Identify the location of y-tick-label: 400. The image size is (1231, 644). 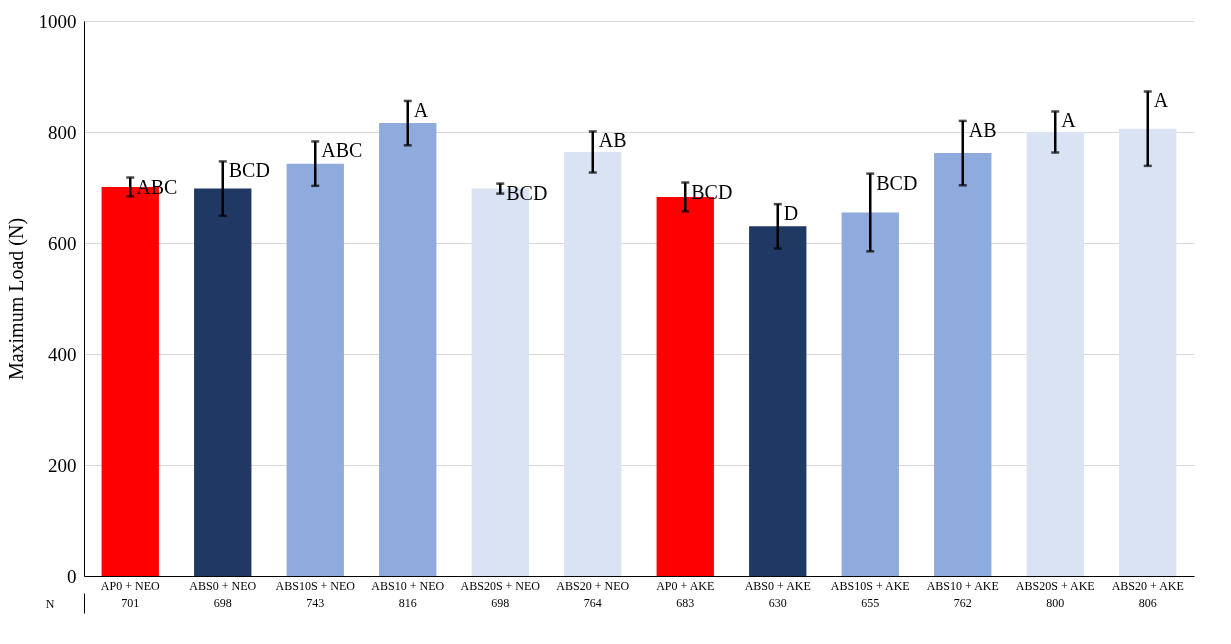
(62, 354).